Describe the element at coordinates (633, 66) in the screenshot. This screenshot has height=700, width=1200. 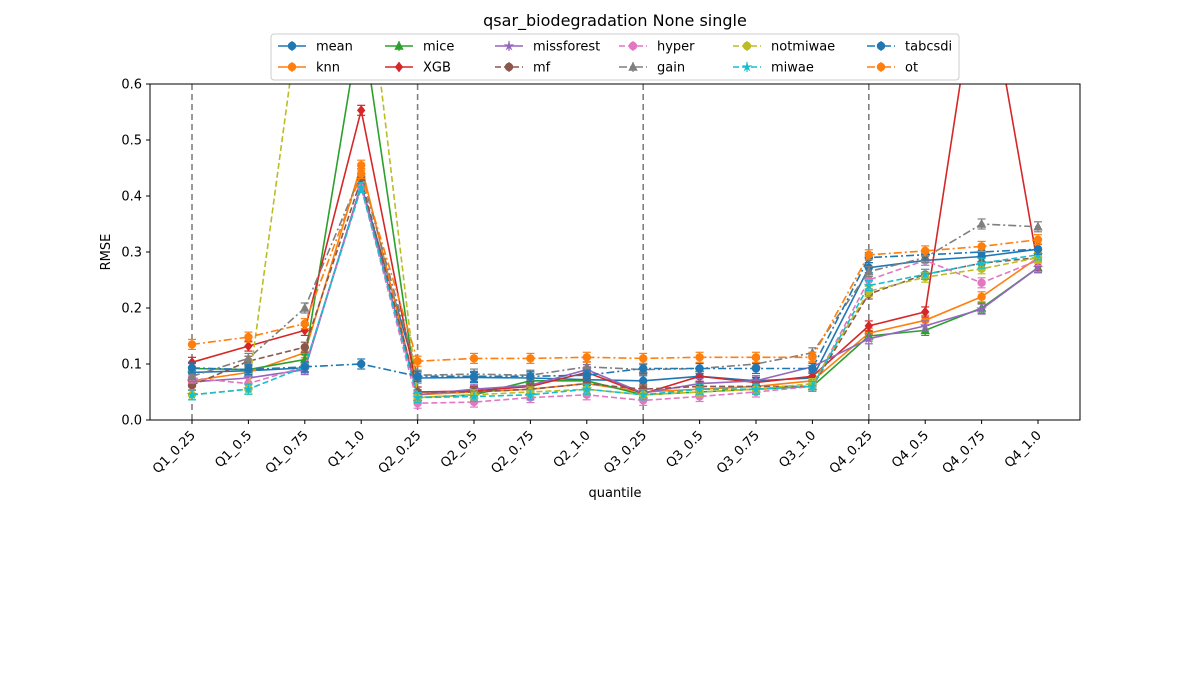
I see `legend-marker-gain` at that location.